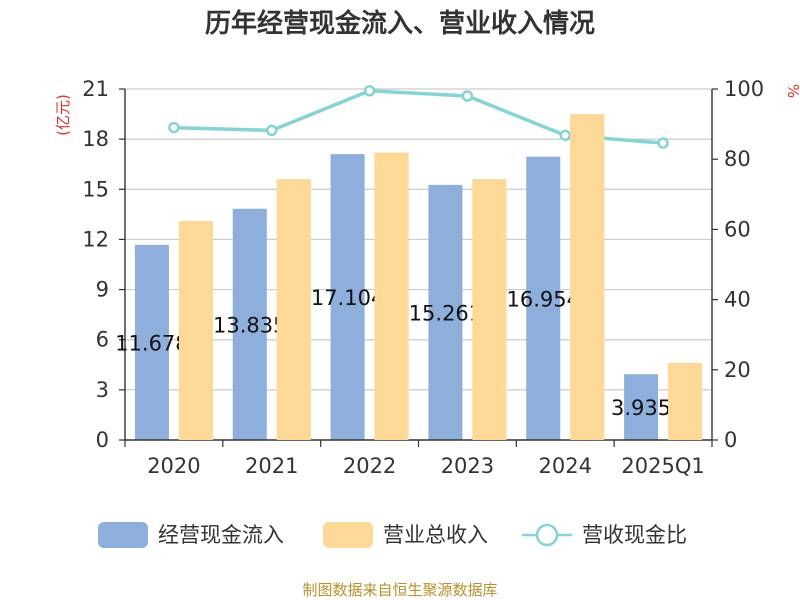 This screenshot has height=600, width=800. Describe the element at coordinates (744, 89) in the screenshot. I see `right-tick-label: 100` at that location.